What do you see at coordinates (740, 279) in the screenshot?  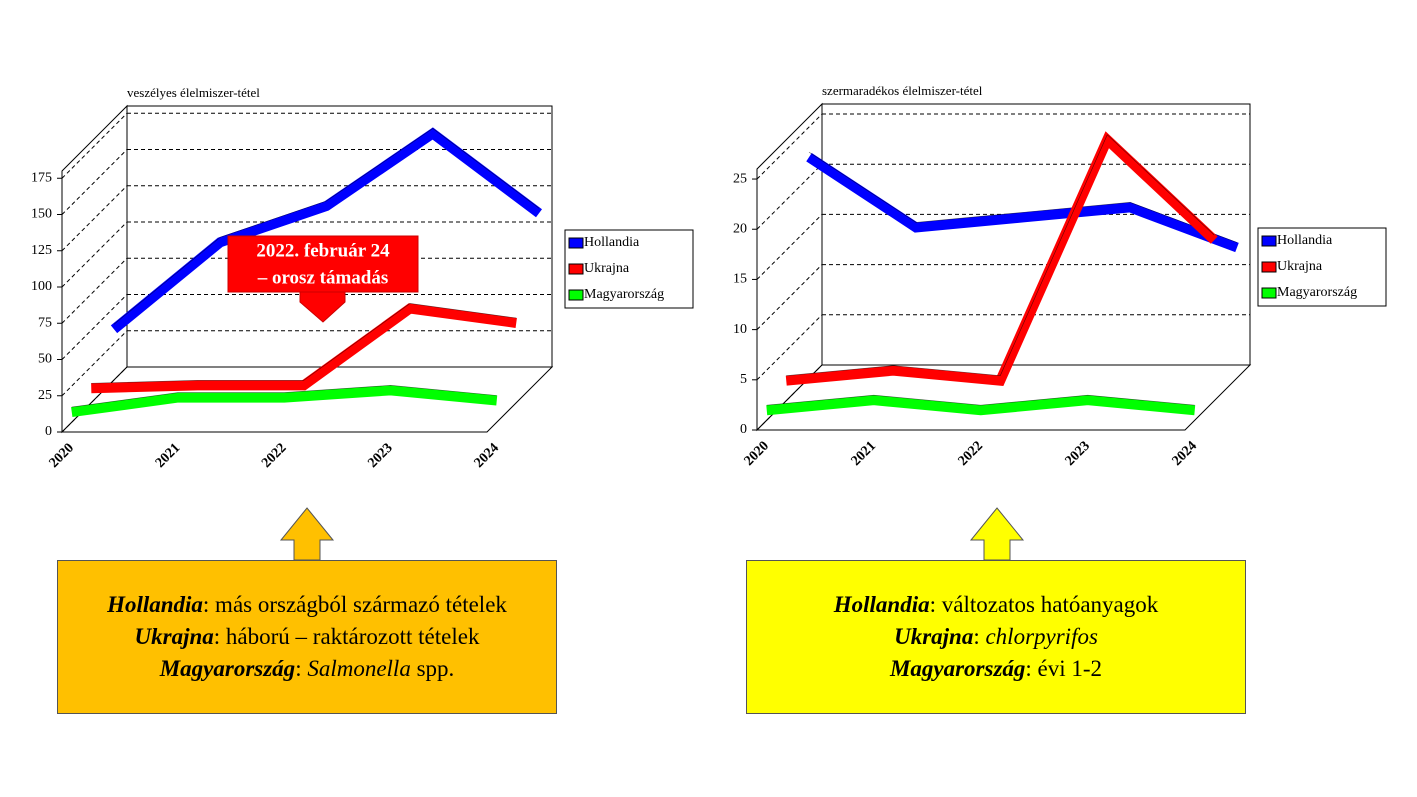 I see `y-tick-label: 15` at bounding box center [740, 279].